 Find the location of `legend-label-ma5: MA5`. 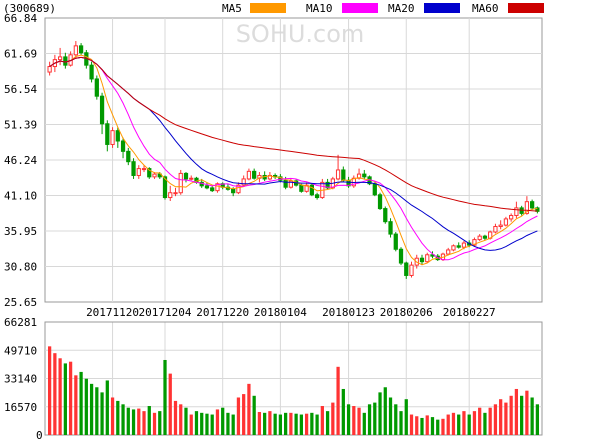

legend-label-ma5: MA5 is located at coordinates (232, 8).